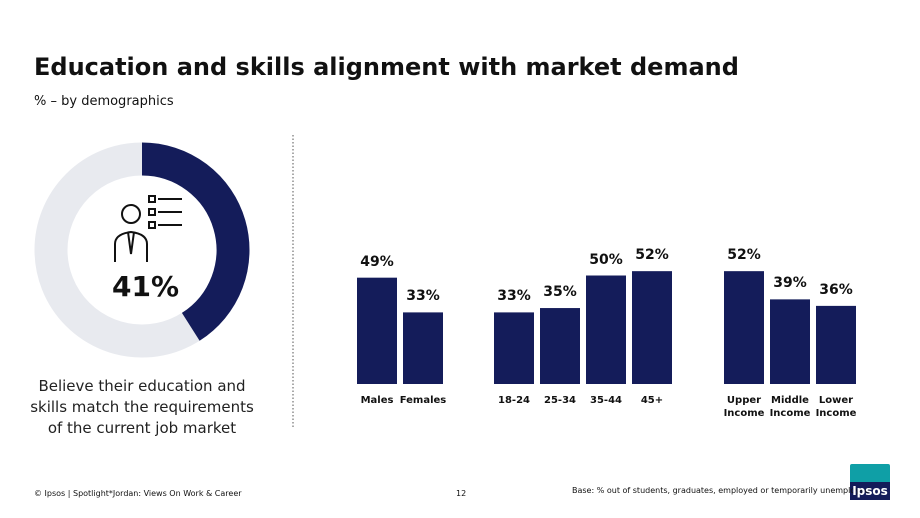  I want to click on category-label: Females, so click(423, 400).